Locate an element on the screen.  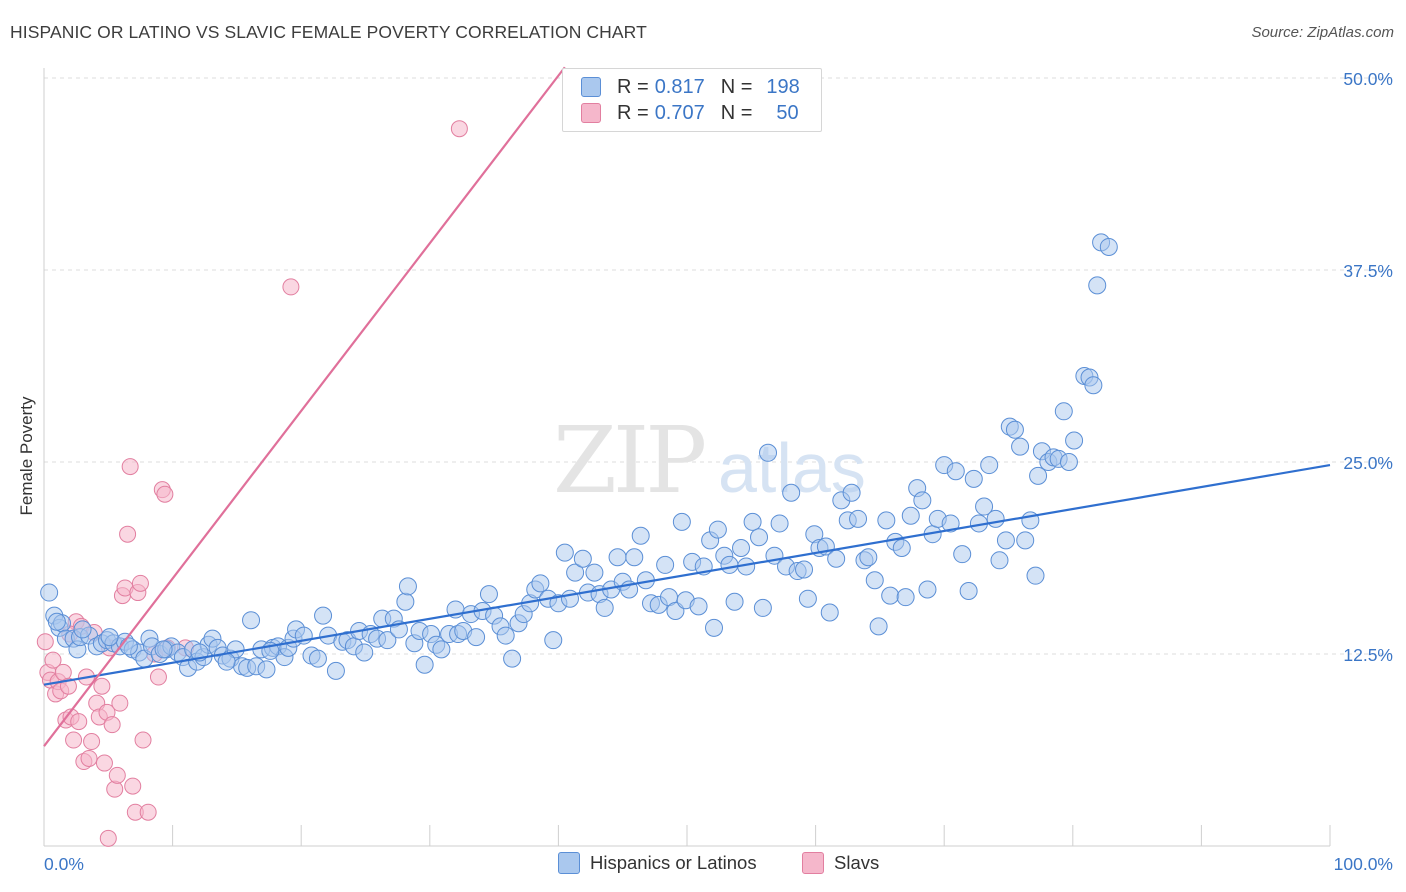
bottom-legend-swatch-slavs is located at coordinates (813, 863).